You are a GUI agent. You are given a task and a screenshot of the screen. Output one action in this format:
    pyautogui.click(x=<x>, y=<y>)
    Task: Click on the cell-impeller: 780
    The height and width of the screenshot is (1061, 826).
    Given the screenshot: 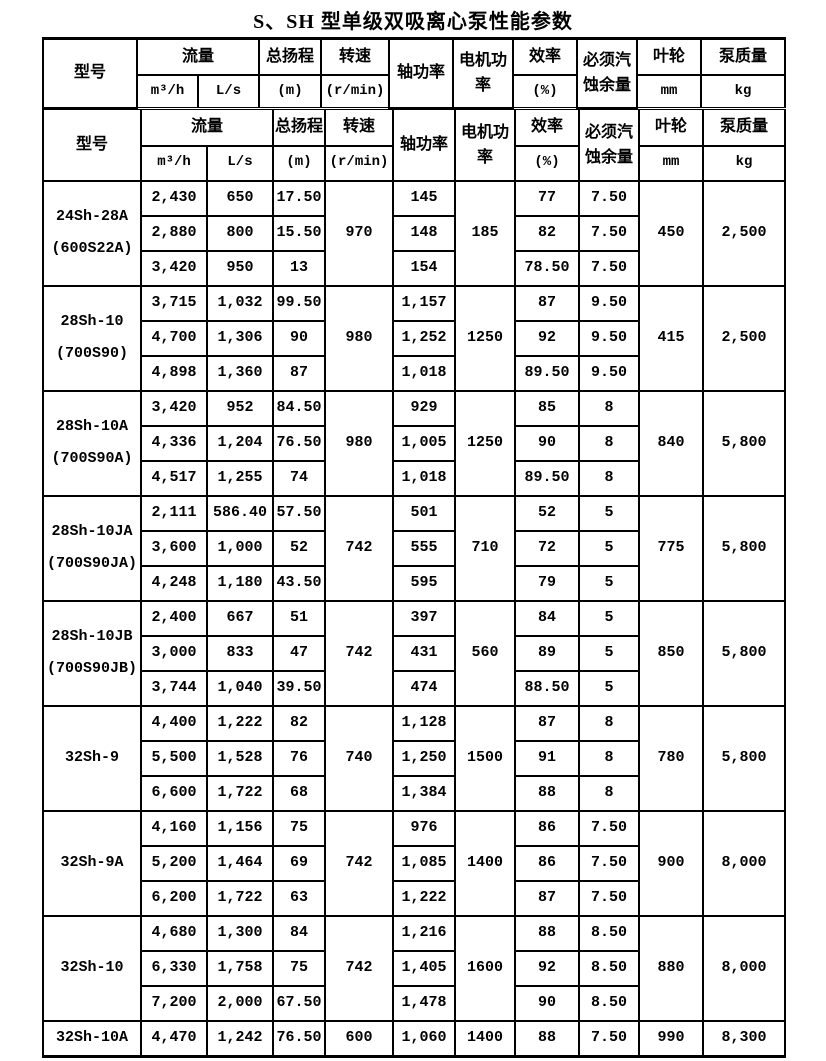 What is the action you would take?
    pyautogui.click(x=671, y=758)
    